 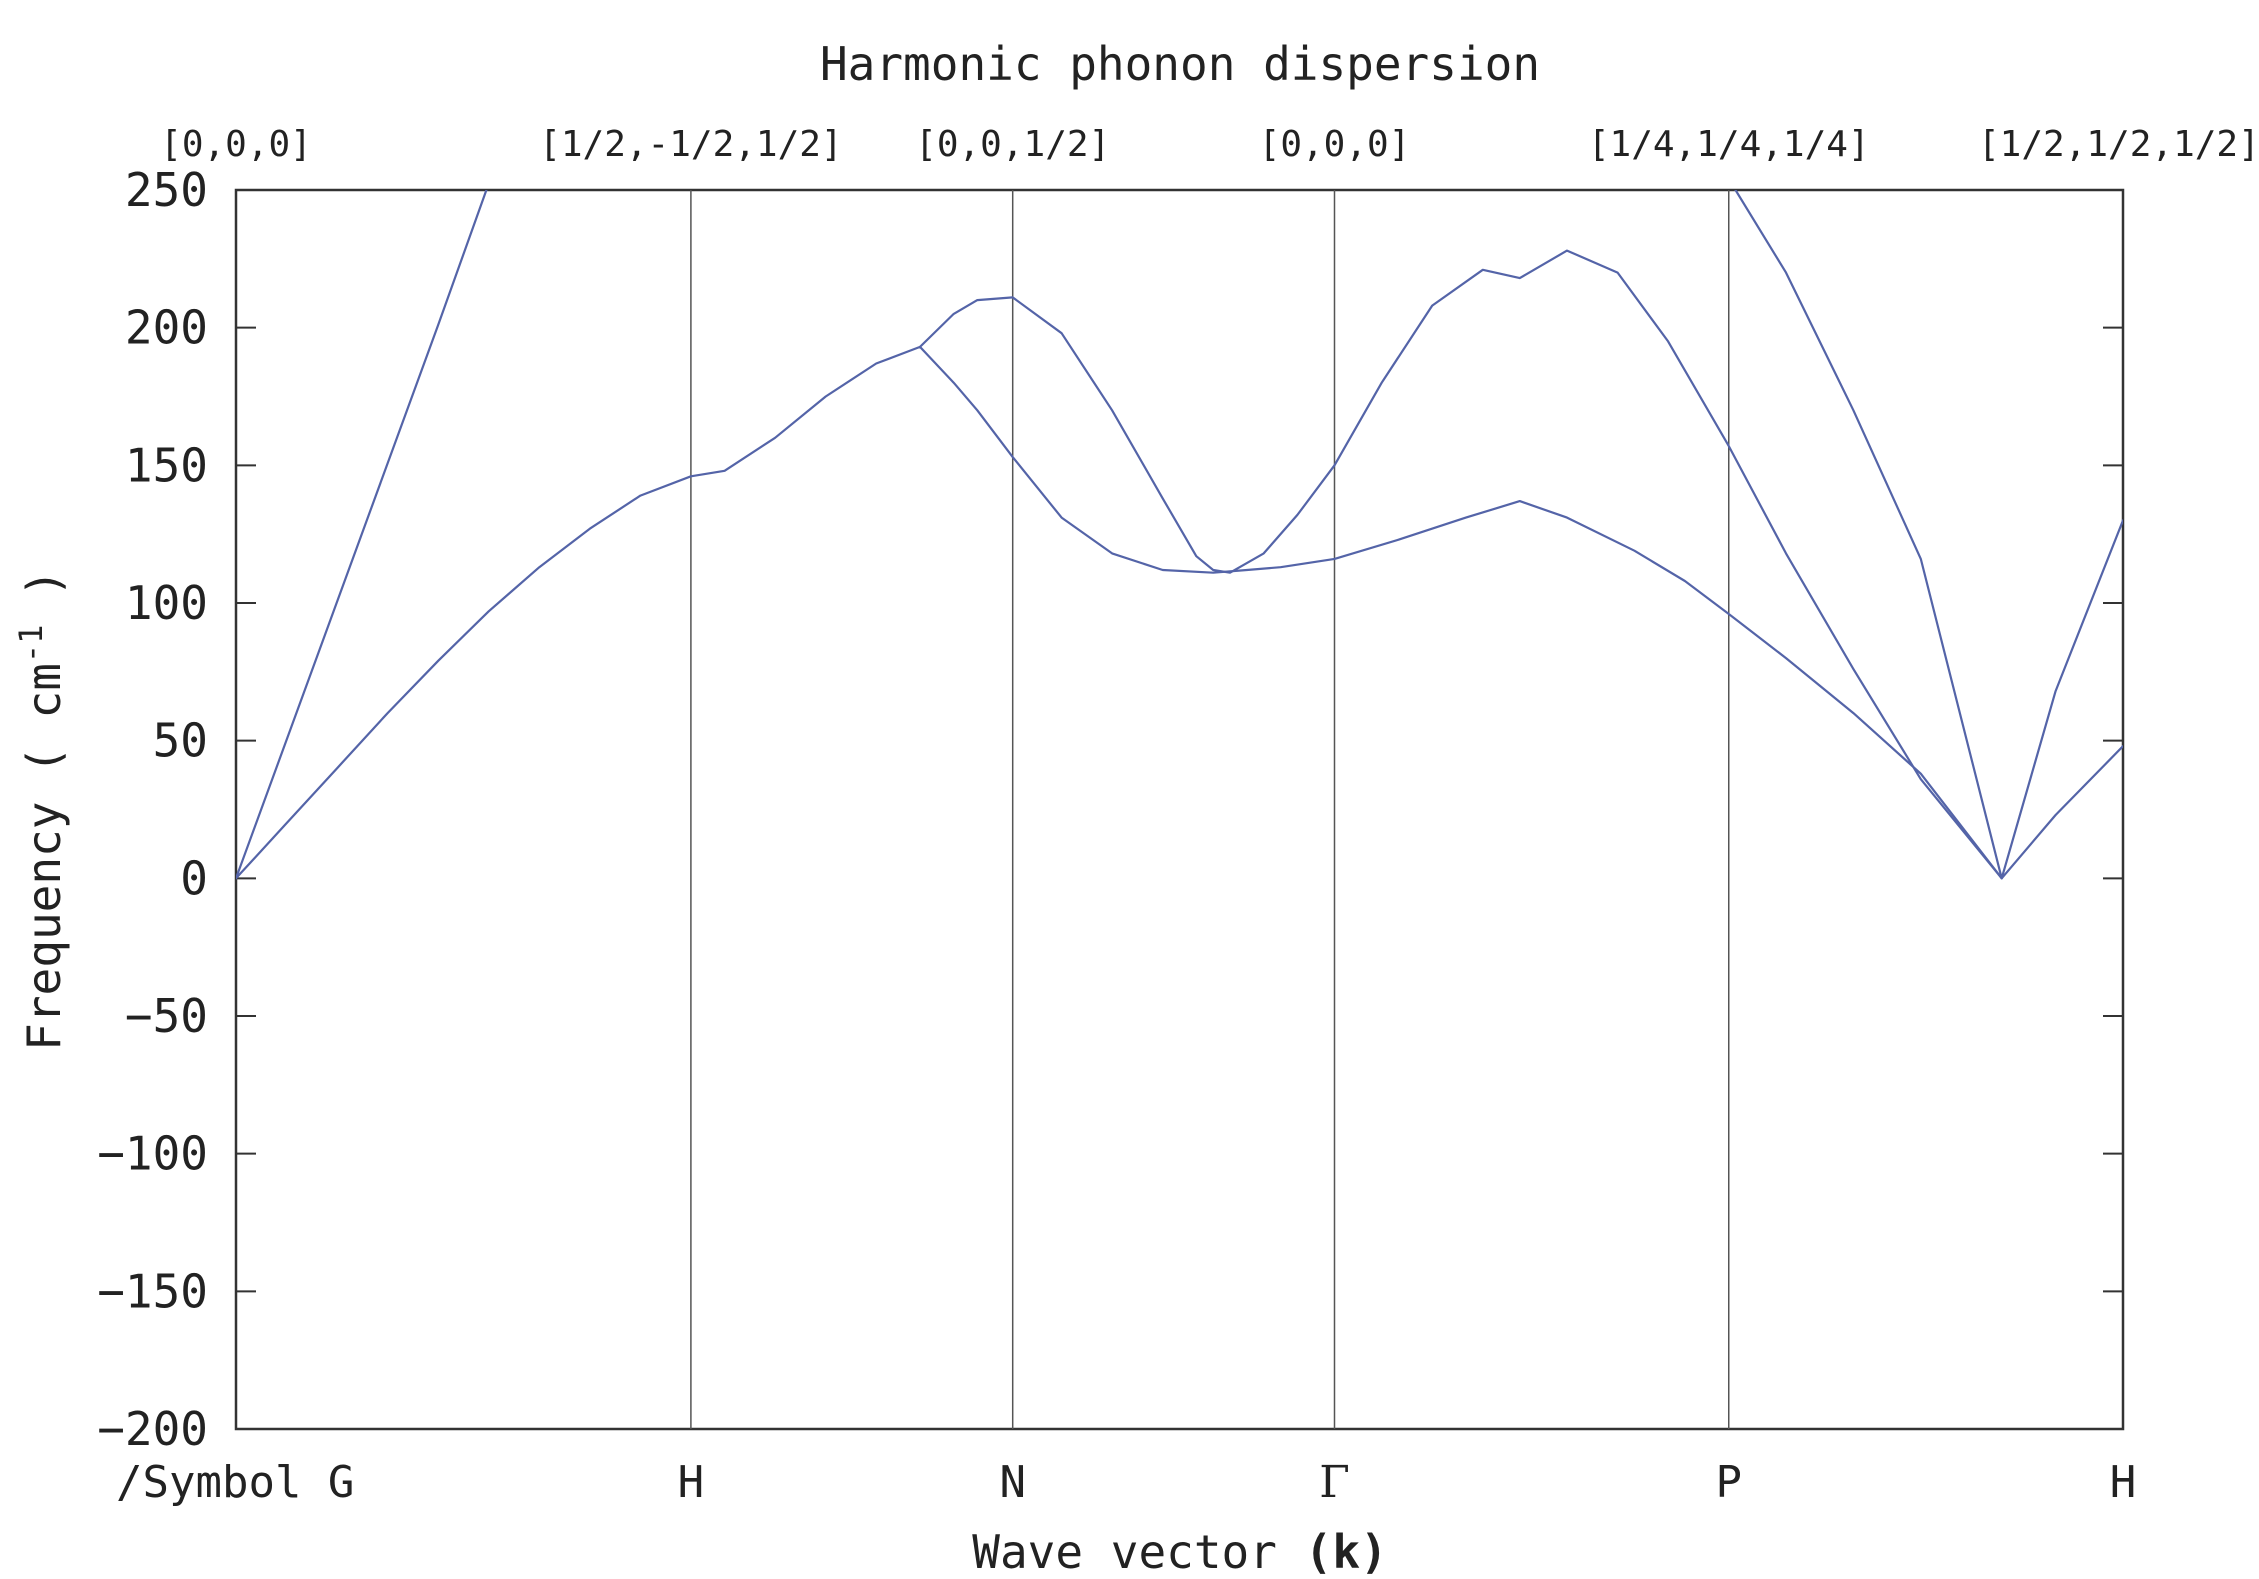 I want to click on y-tick-label: 150, so click(x=166, y=465).